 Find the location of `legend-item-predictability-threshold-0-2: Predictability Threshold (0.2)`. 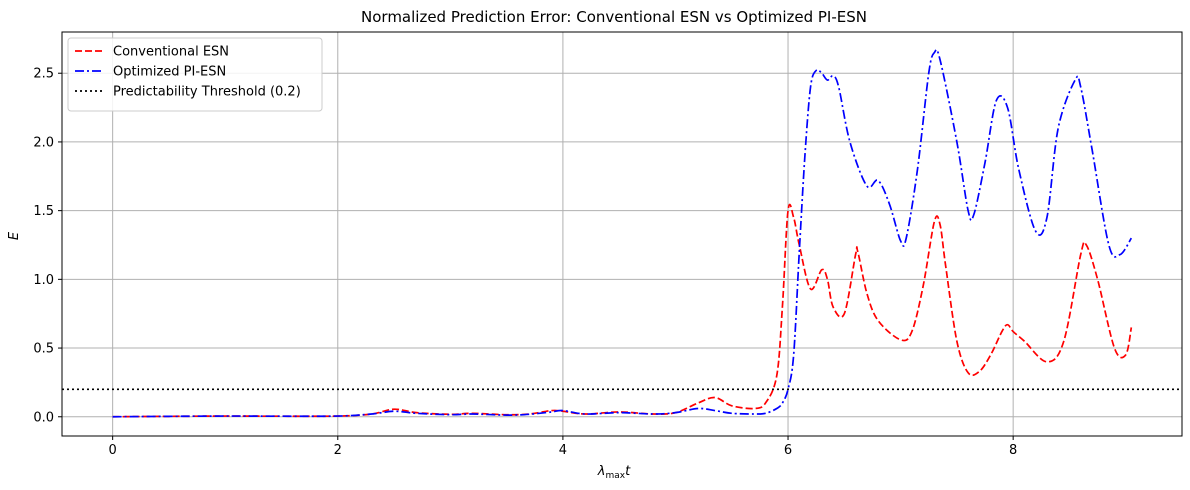

legend-item-predictability-threshold-0-2: Predictability Threshold (0.2) is located at coordinates (188, 92).